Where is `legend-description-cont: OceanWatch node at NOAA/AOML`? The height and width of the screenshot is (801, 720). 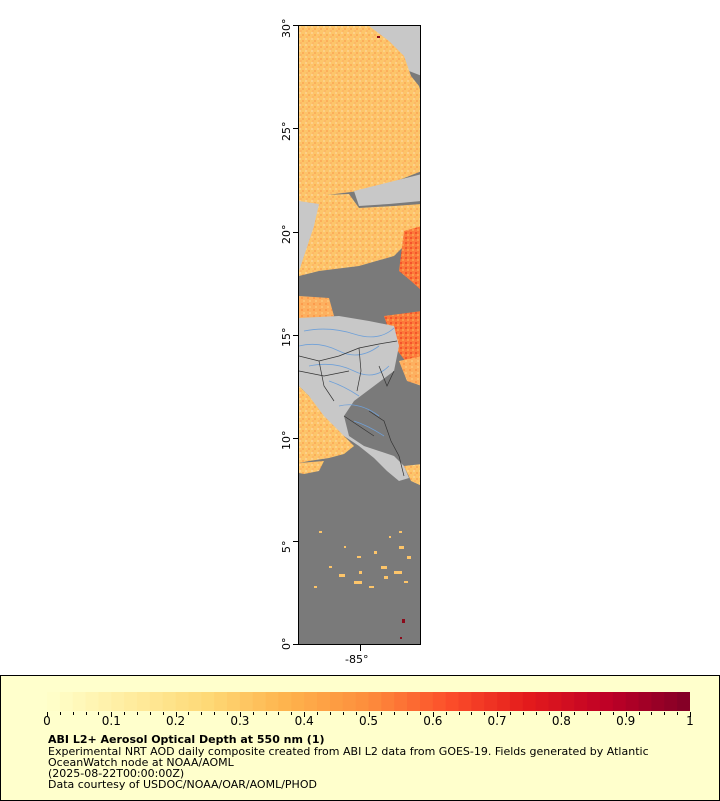
legend-description-cont: OceanWatch node at NOAA/AOML is located at coordinates (141, 762).